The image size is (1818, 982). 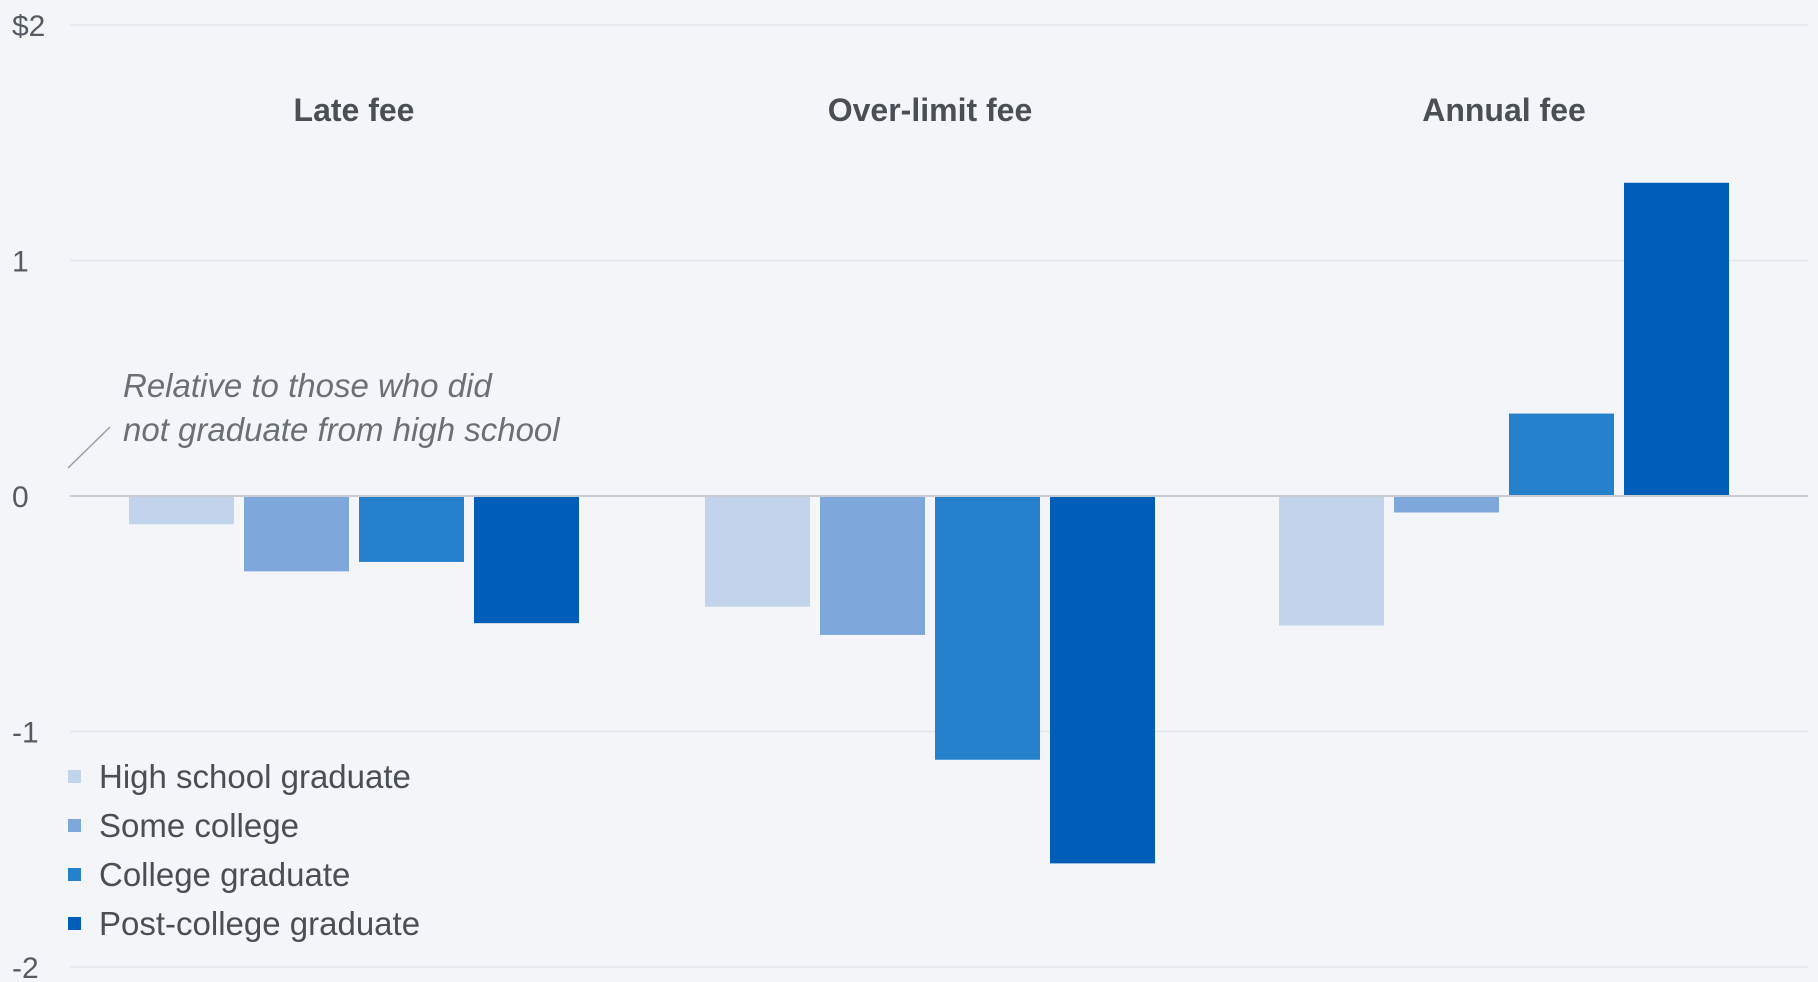 What do you see at coordinates (308, 385) in the screenshot?
I see `annotation-line-1: Relative to those who did` at bounding box center [308, 385].